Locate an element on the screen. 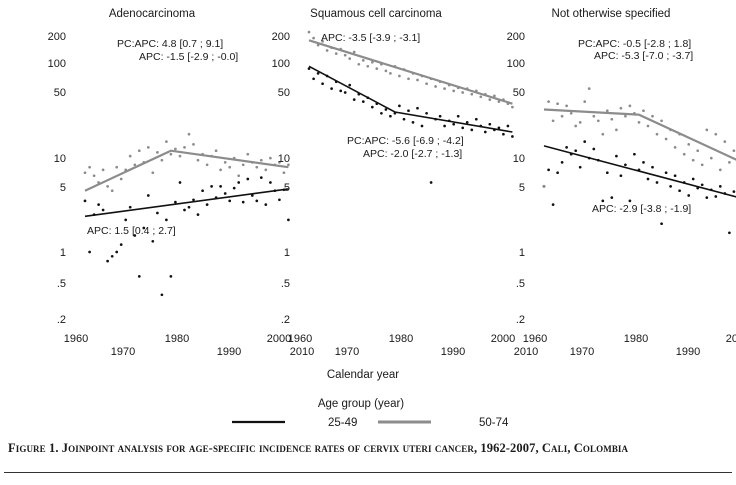  apc-annotation: PC:APC: -0.5 [-2.8 ; 1.8] is located at coordinates (634, 44).